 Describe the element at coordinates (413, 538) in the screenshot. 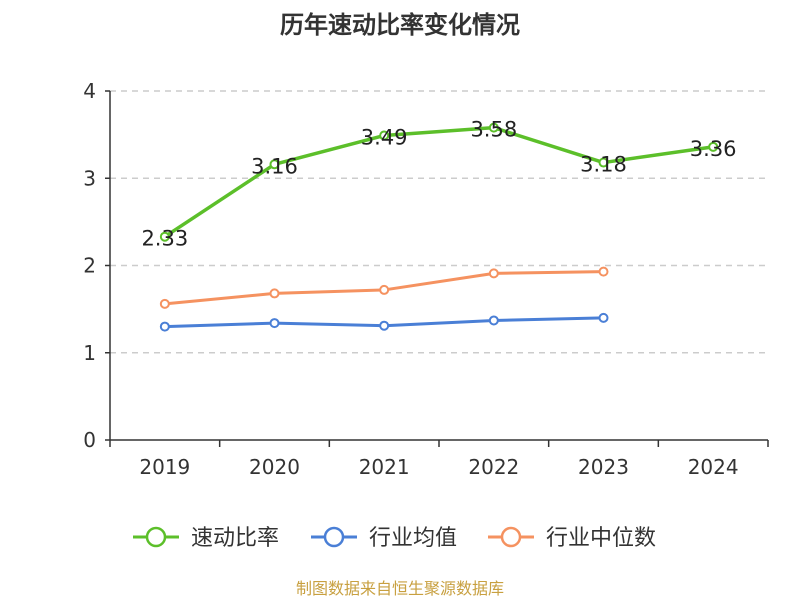

I see `legend-label: 行业均值` at that location.